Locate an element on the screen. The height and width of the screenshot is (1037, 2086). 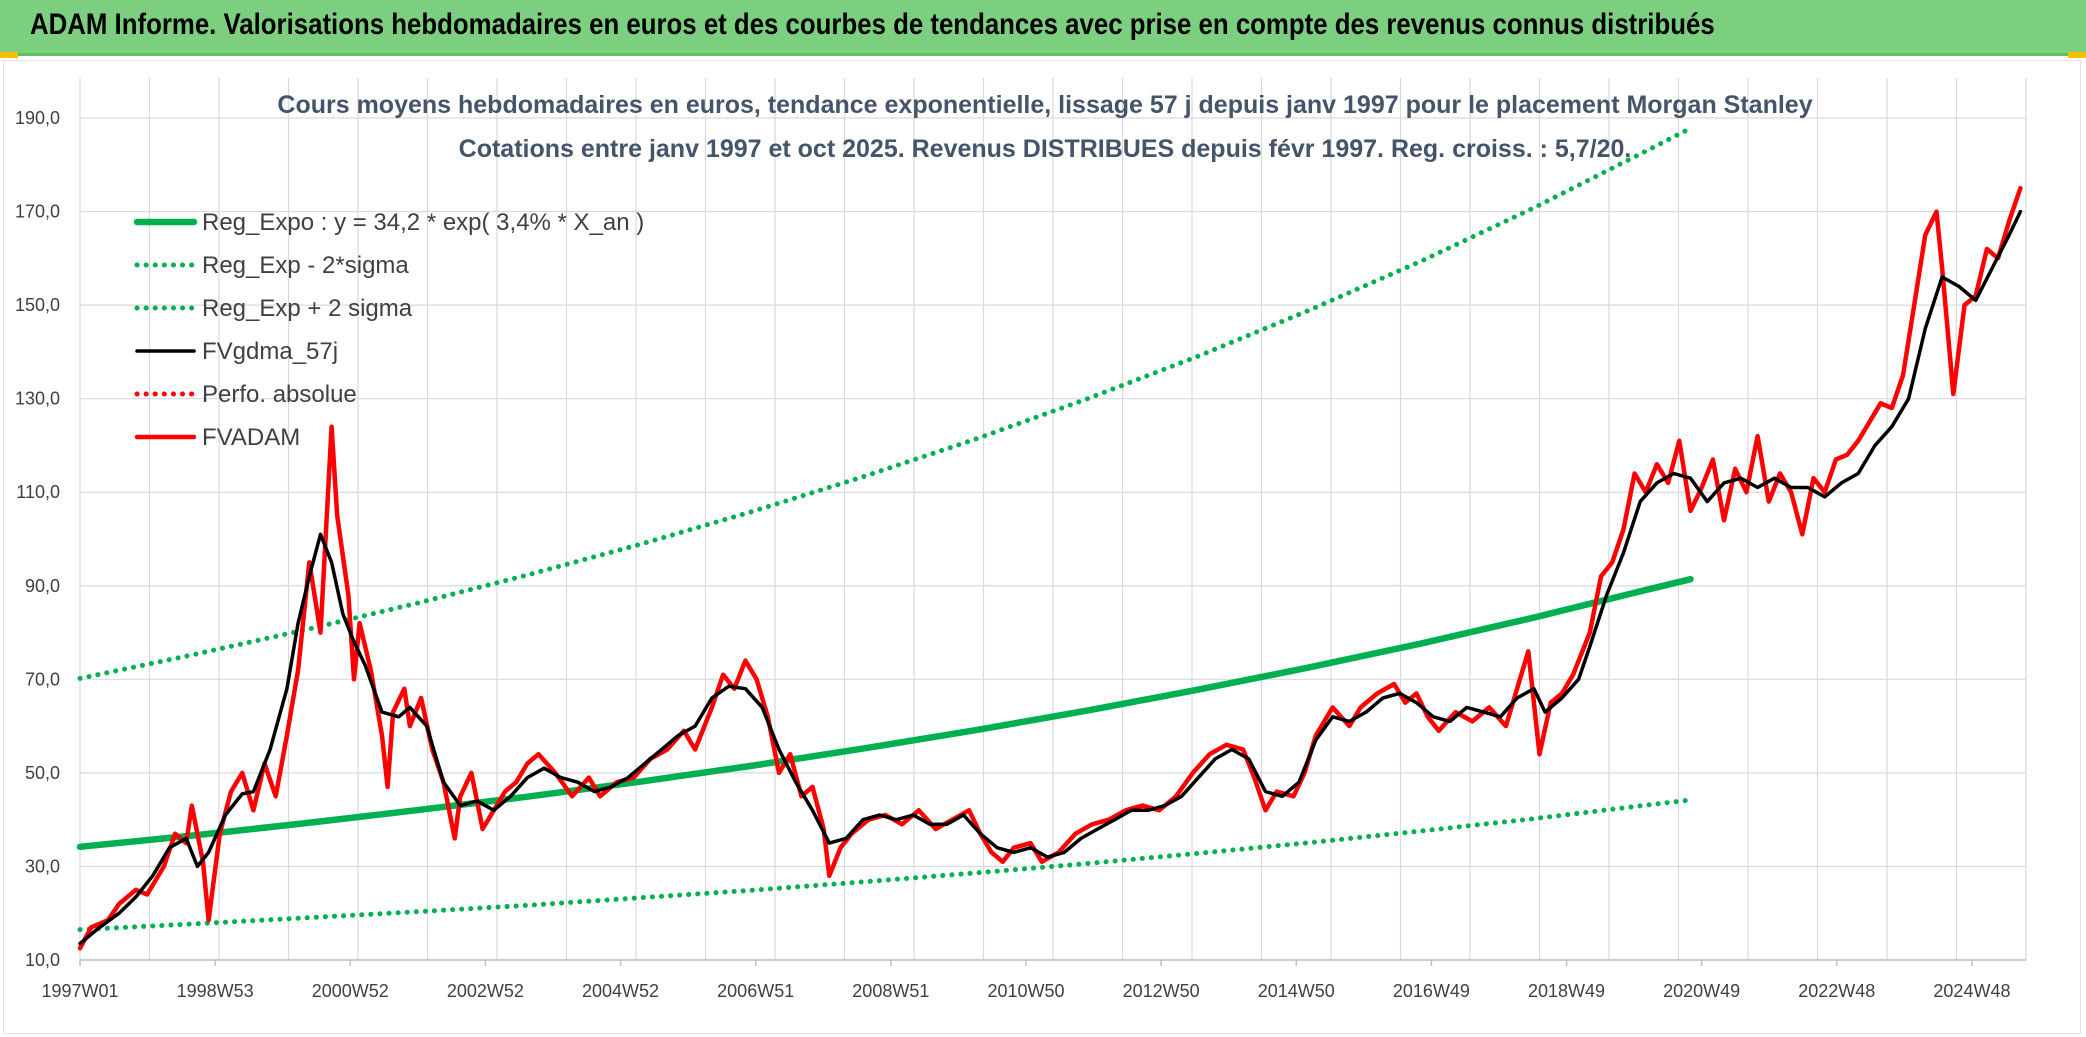
y-tick-label: 170,0 is located at coordinates (37, 212).